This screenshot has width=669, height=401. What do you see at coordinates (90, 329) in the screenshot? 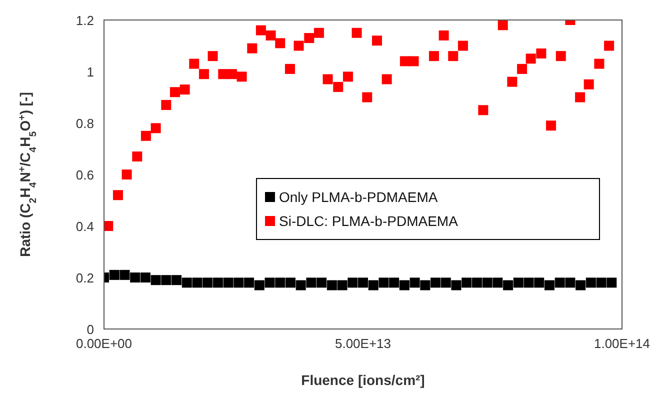
I see `y-tick-label: 0` at bounding box center [90, 329].